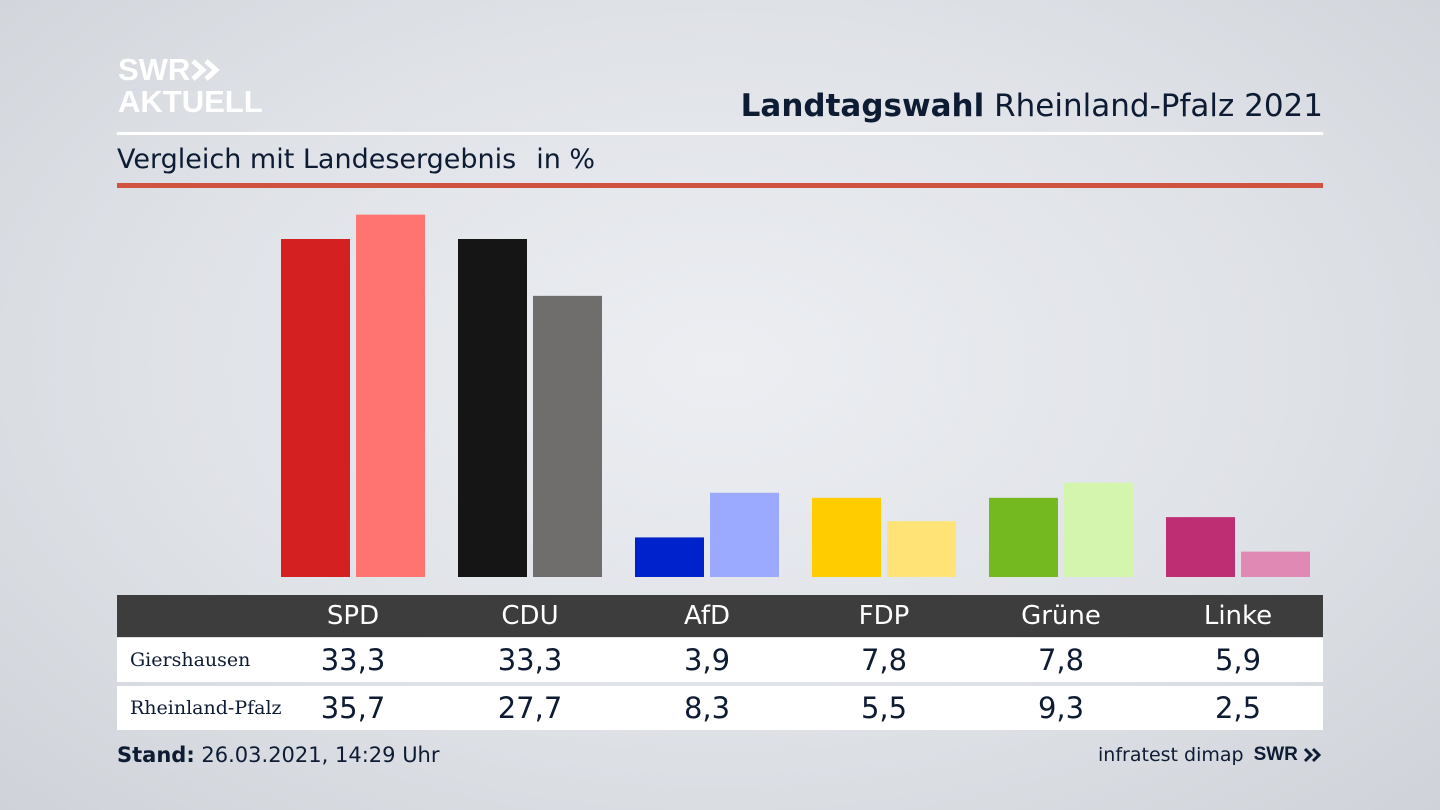 The image size is (1440, 810). I want to click on value-linke-rheinland-pfalz: 2,5, so click(1238, 708).